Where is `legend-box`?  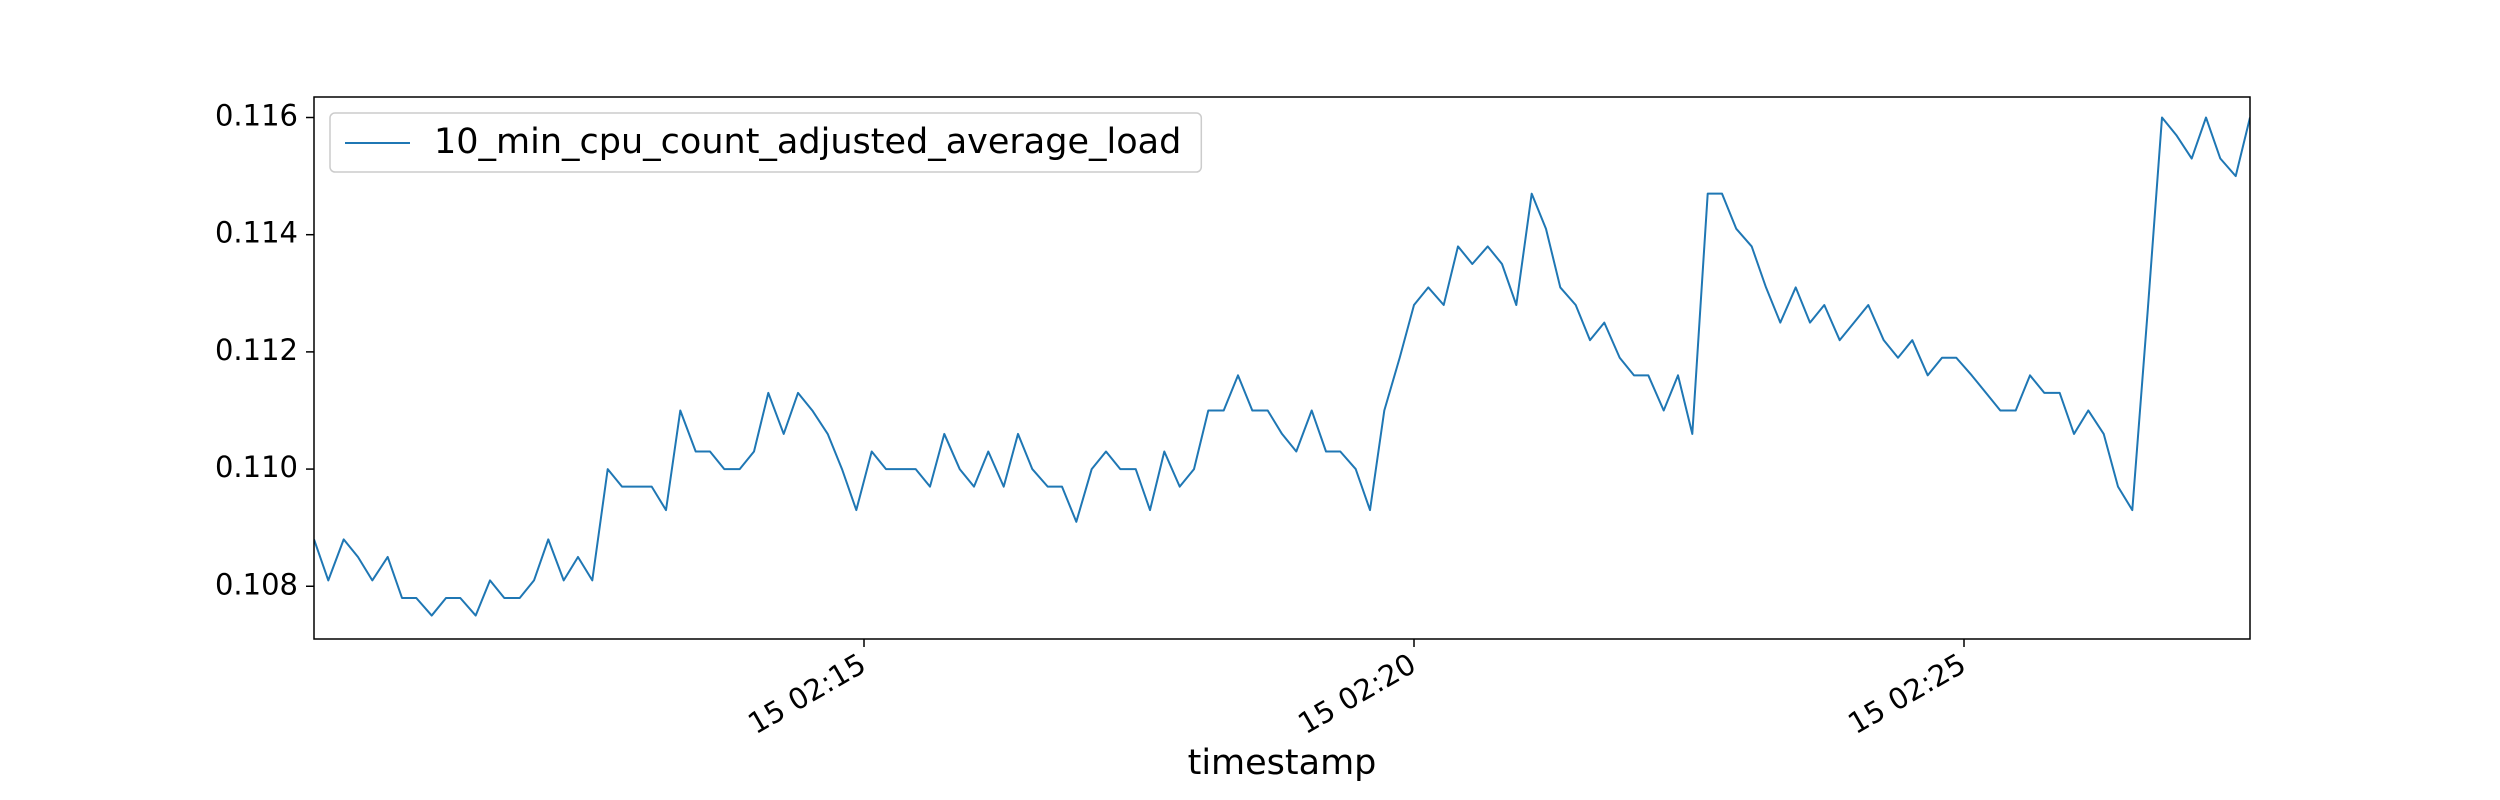
legend-box is located at coordinates (766, 142).